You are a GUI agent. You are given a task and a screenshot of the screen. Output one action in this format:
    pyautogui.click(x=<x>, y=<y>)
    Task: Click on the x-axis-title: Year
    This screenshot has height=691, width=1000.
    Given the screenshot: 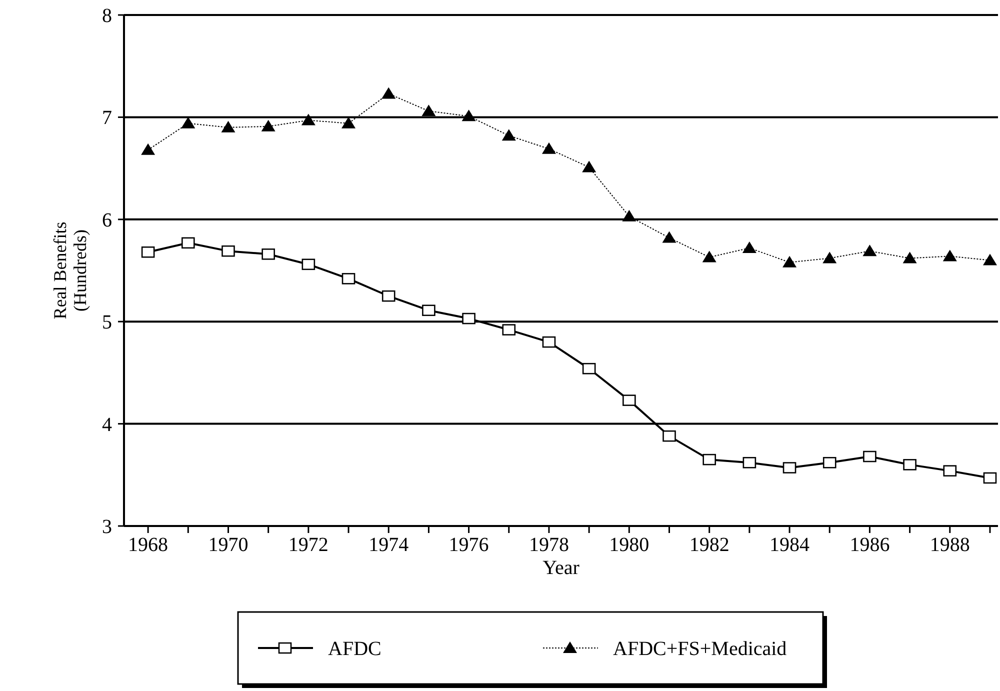 What is the action you would take?
    pyautogui.click(x=561, y=568)
    